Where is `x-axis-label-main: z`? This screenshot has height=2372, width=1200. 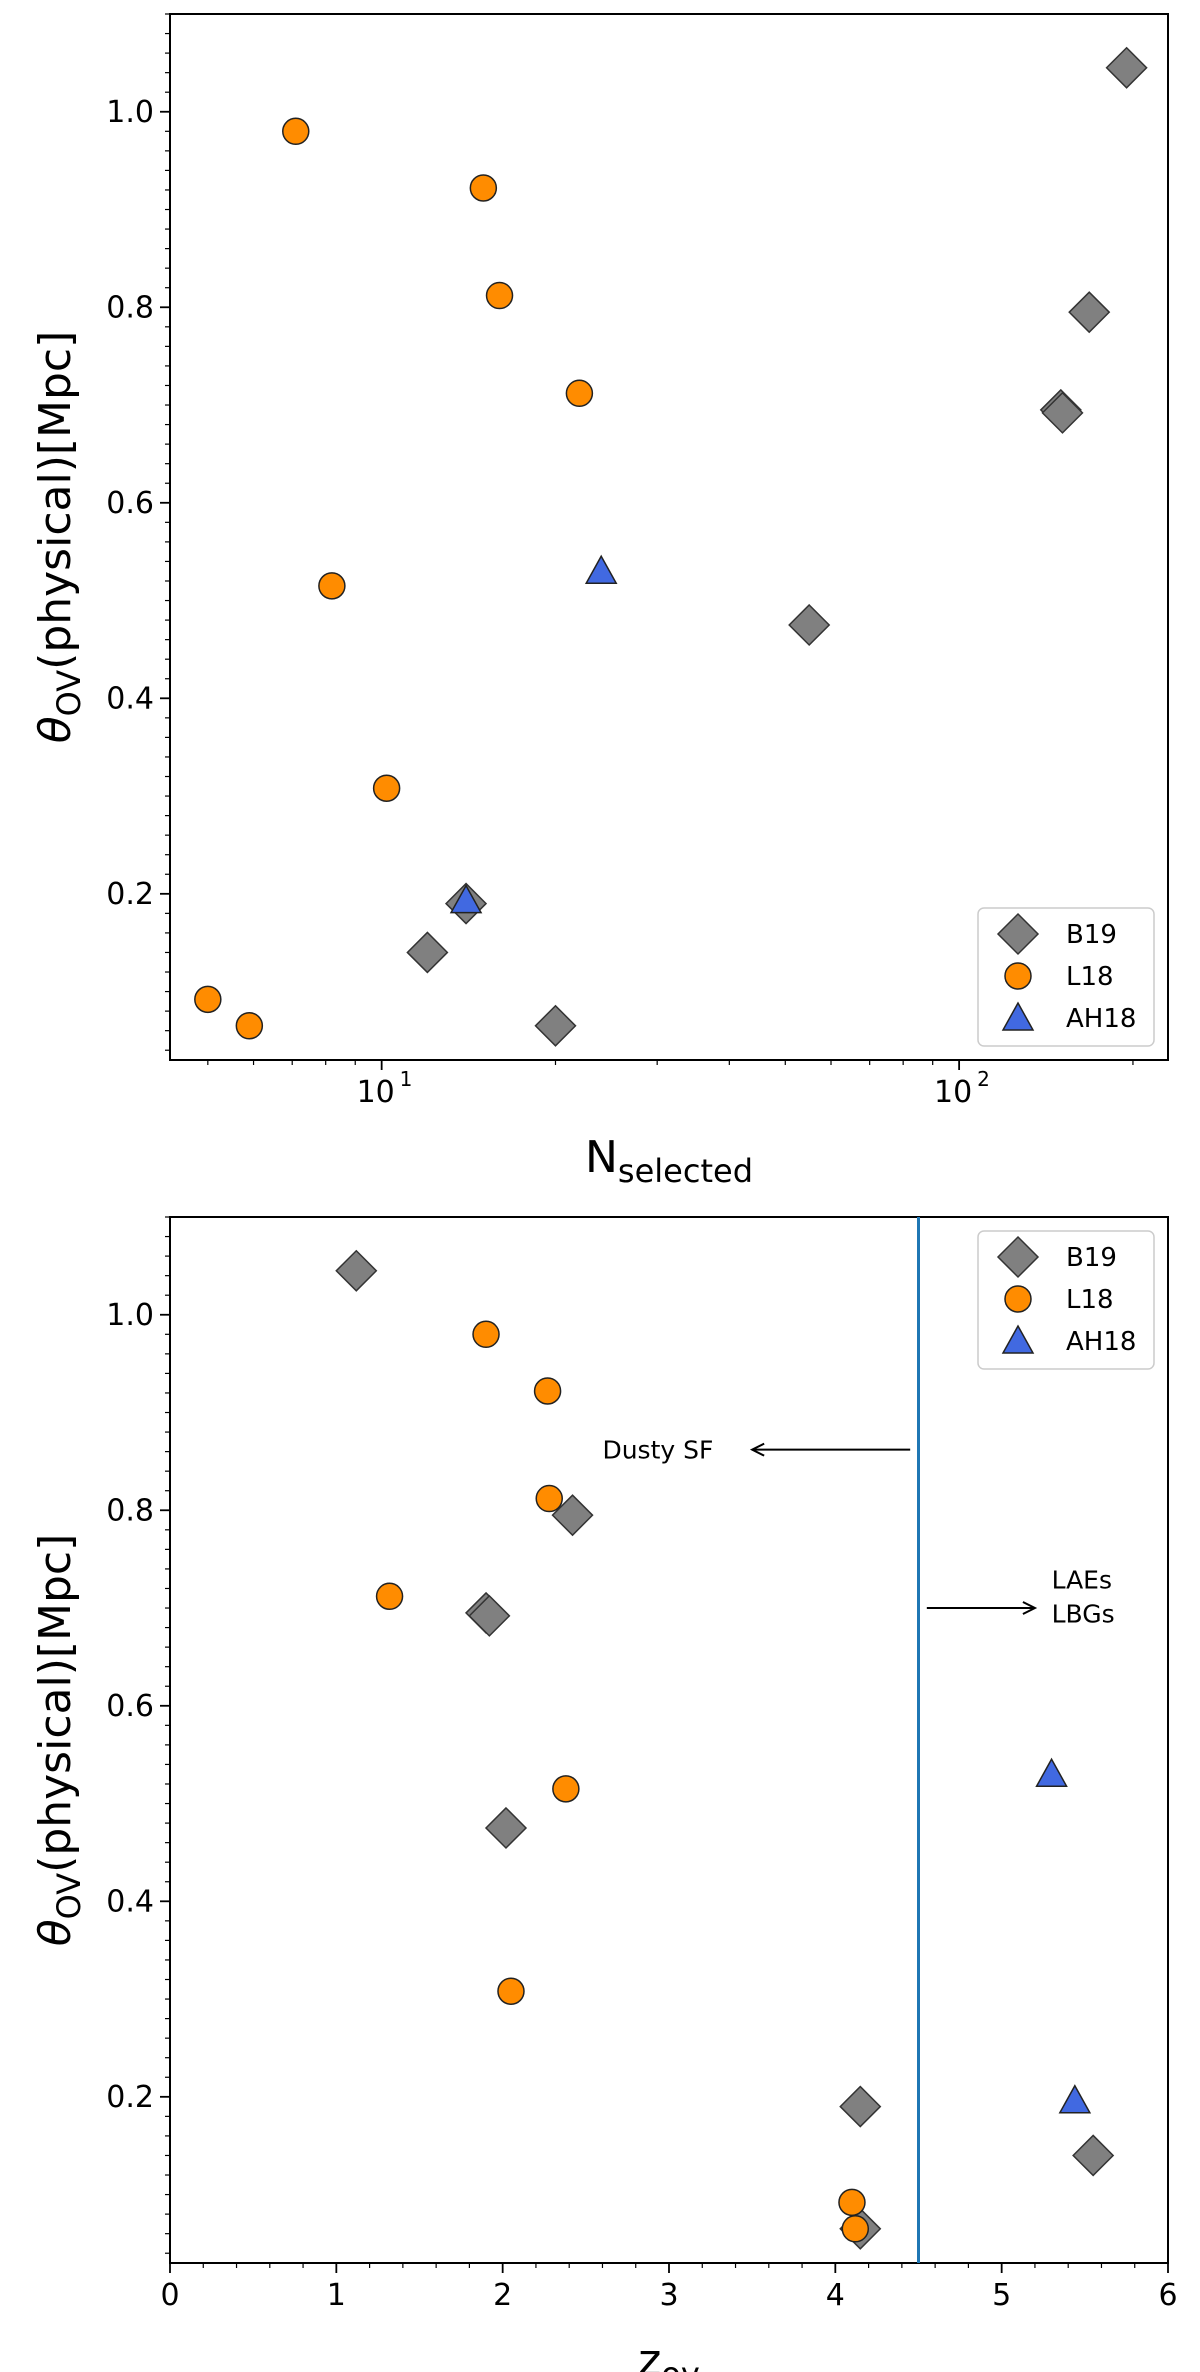
x-axis-label-main: z is located at coordinates (649, 2353).